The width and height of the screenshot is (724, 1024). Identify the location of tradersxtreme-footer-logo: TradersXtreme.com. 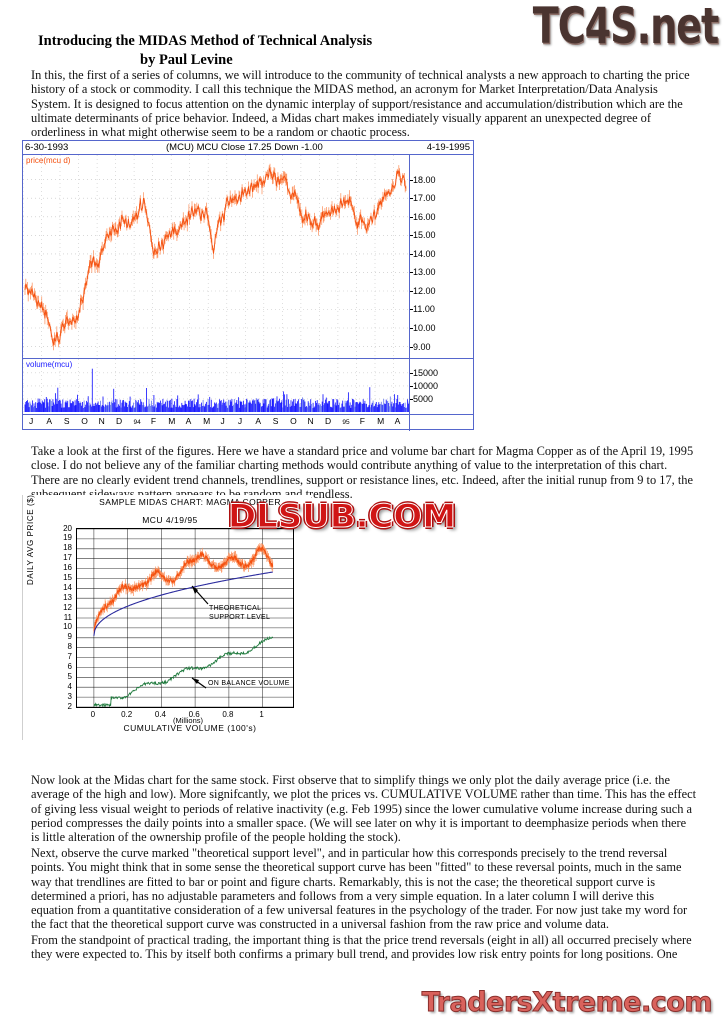
(567, 1003).